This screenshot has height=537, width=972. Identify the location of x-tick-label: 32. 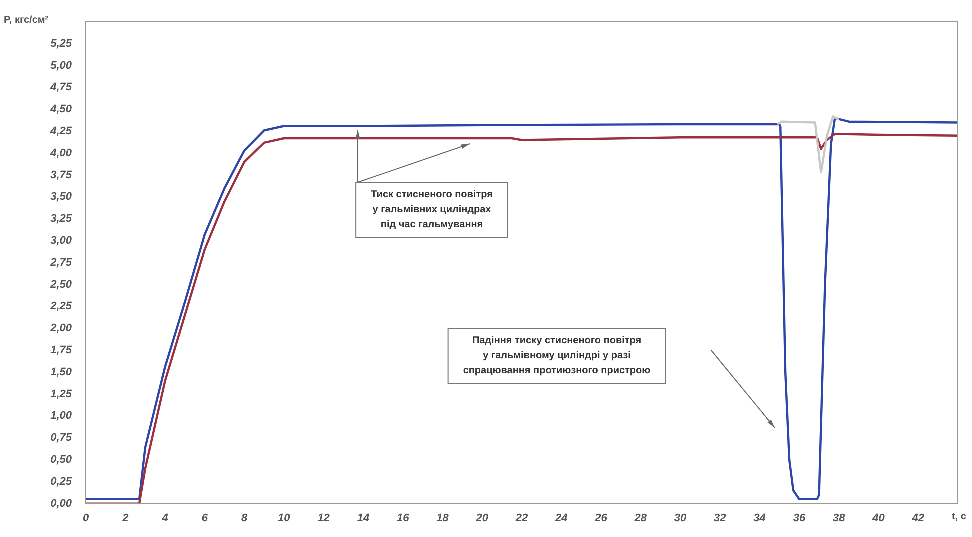
(720, 518).